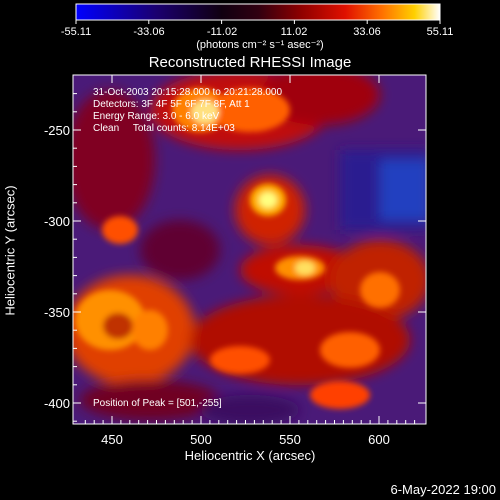  I want to click on x-tick-label: 450, so click(112, 439).